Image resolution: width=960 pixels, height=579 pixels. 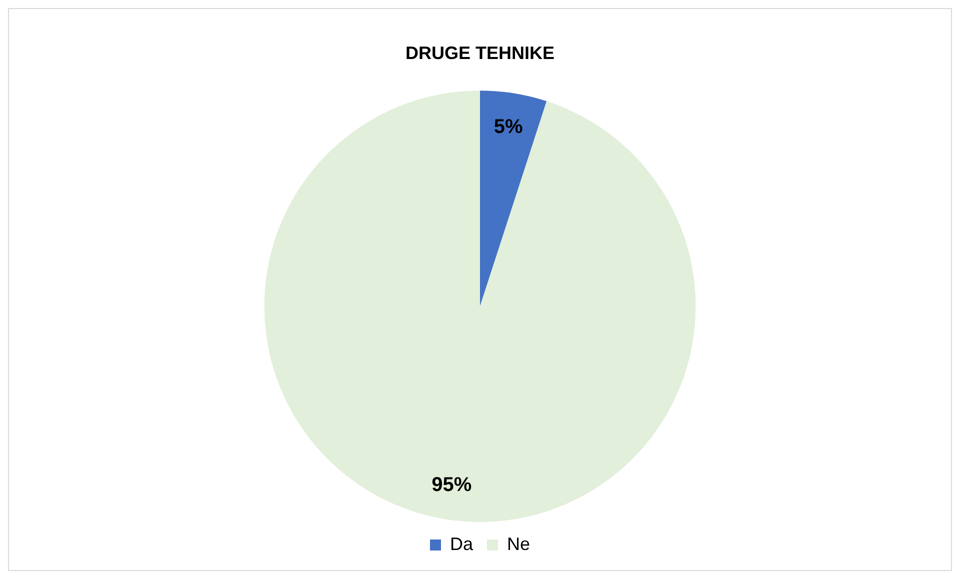 What do you see at coordinates (452, 485) in the screenshot?
I see `data-label: 95%` at bounding box center [452, 485].